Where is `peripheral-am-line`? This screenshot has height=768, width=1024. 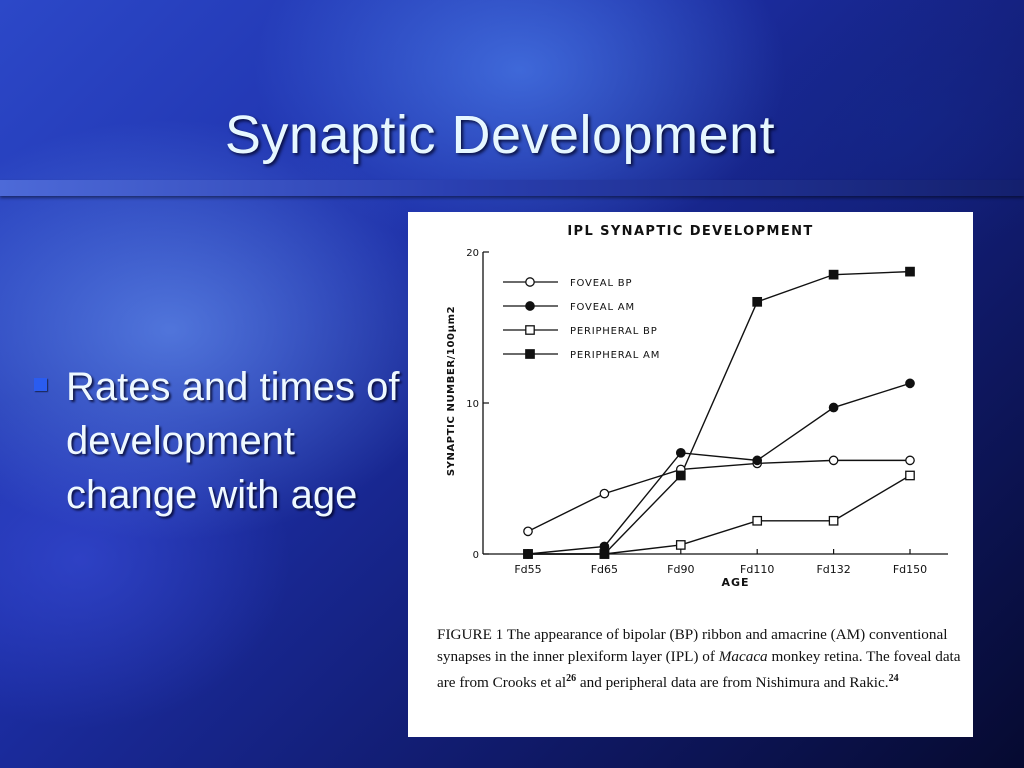 peripheral-am-line is located at coordinates (719, 412).